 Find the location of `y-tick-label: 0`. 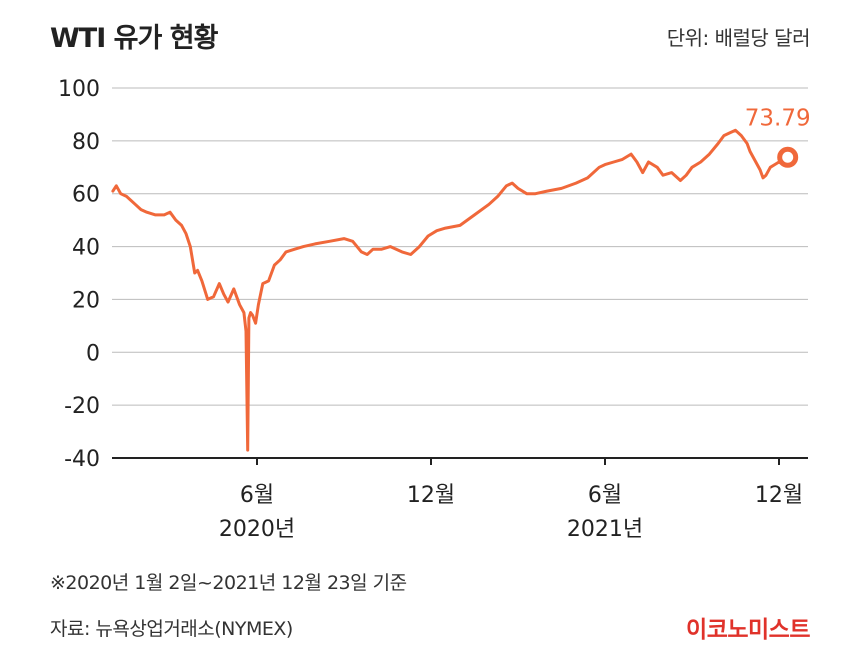

y-tick-label: 0 is located at coordinates (93, 353).